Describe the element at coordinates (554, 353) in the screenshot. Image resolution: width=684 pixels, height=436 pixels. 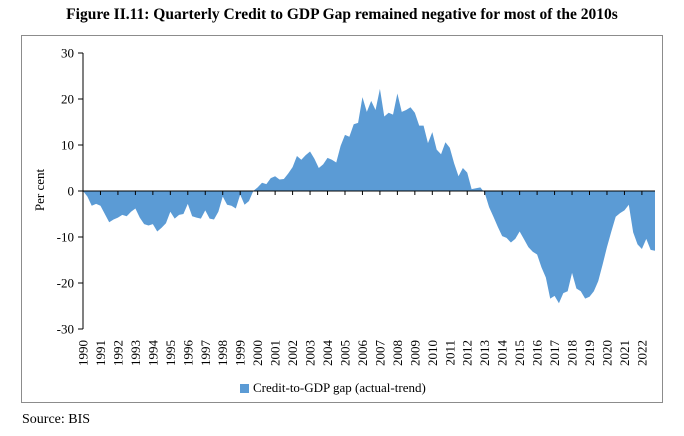
I see `x-tick-label: 2017` at that location.